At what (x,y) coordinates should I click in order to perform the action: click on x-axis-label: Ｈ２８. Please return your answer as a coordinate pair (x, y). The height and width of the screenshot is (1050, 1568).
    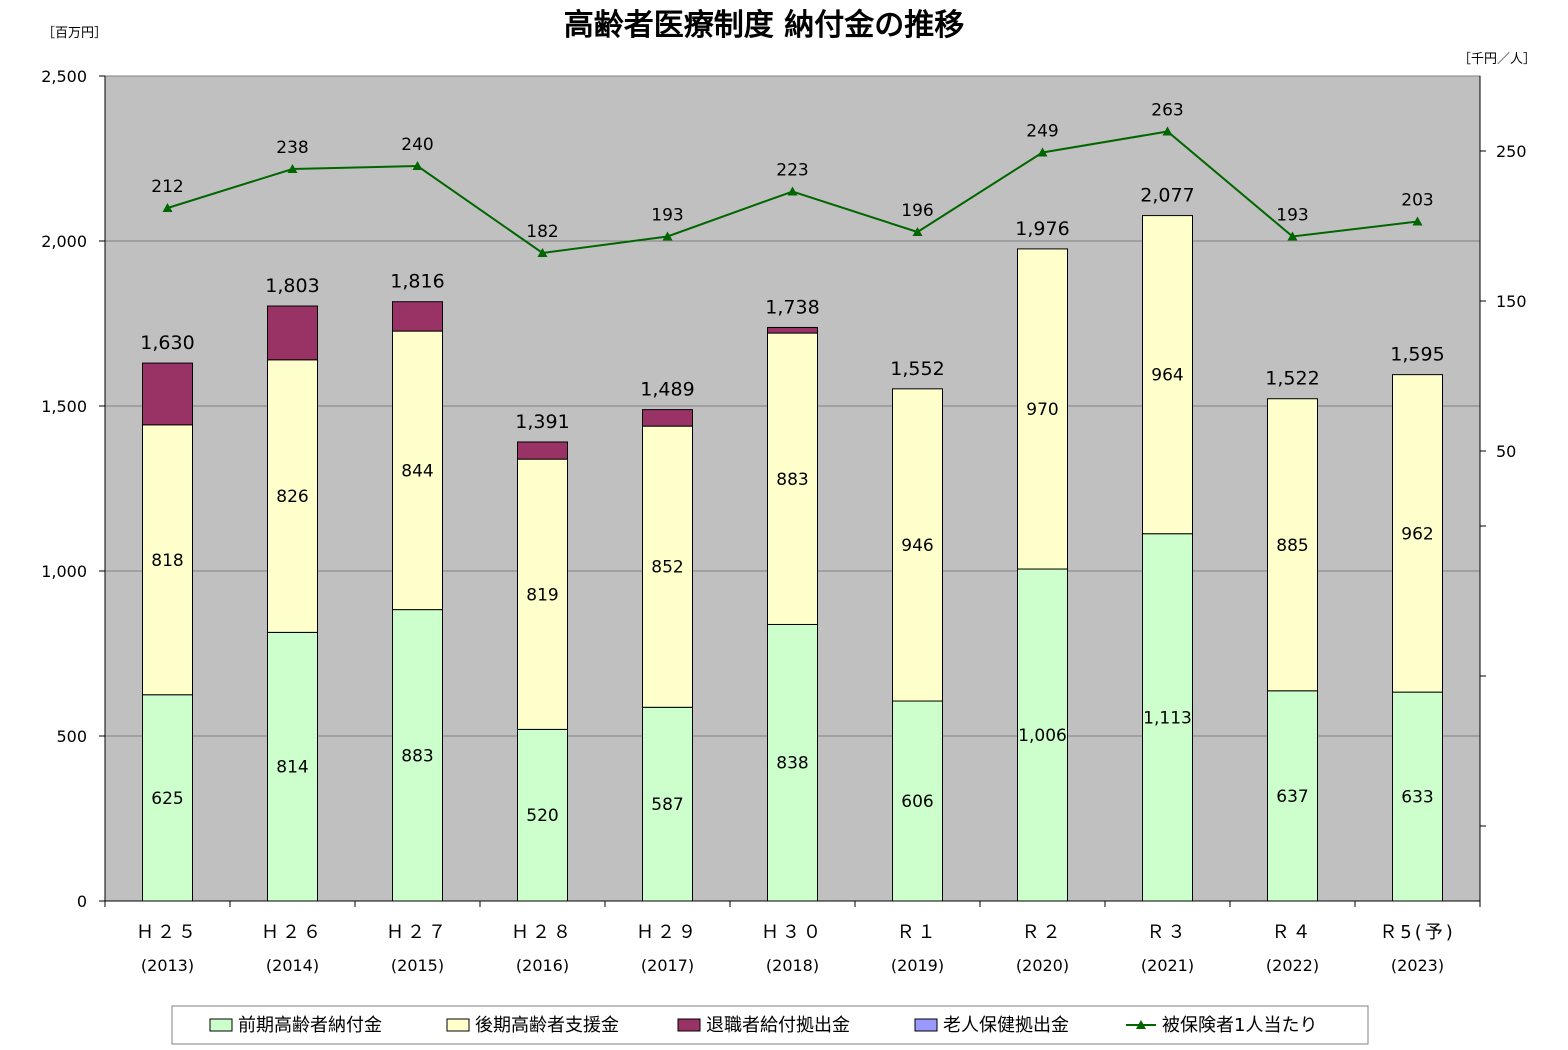
    Looking at the image, I should click on (542, 932).